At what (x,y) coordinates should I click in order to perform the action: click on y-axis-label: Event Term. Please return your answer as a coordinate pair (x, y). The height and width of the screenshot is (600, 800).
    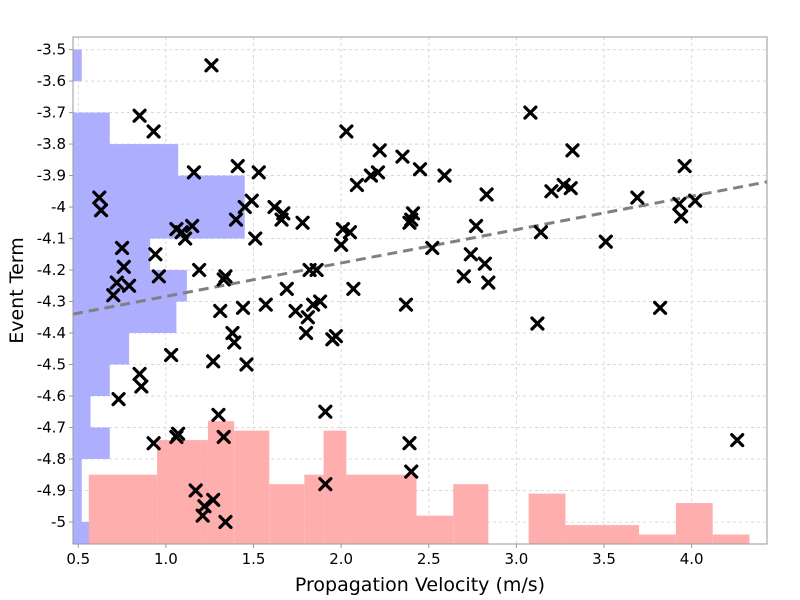
    Looking at the image, I should click on (17, 290).